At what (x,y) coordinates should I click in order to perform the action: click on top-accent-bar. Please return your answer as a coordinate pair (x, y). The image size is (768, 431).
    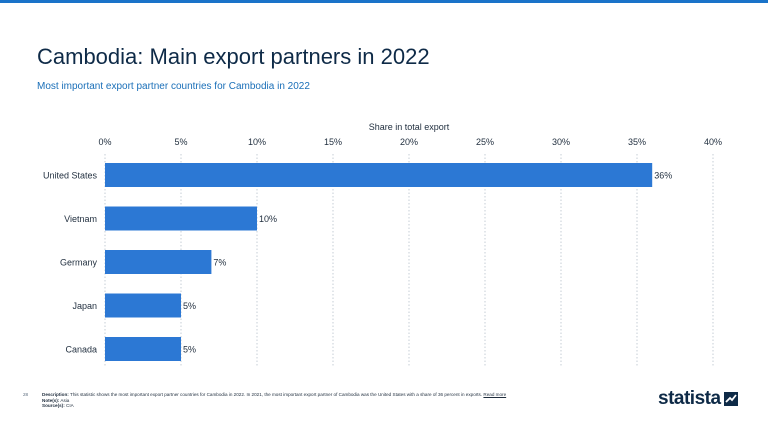
    Looking at the image, I should click on (384, 1).